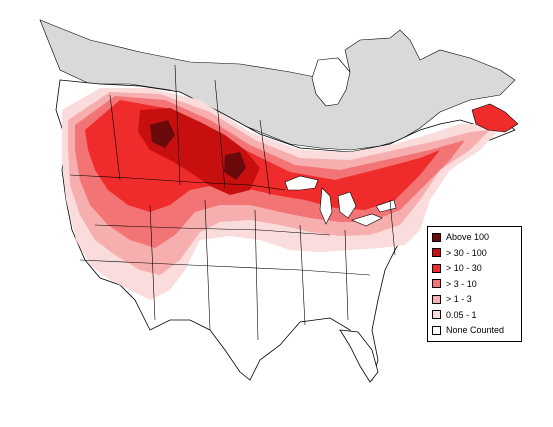 This screenshot has width=553, height=427. What do you see at coordinates (461, 314) in the screenshot?
I see `legend-label: 0.05 - 1` at bounding box center [461, 314].